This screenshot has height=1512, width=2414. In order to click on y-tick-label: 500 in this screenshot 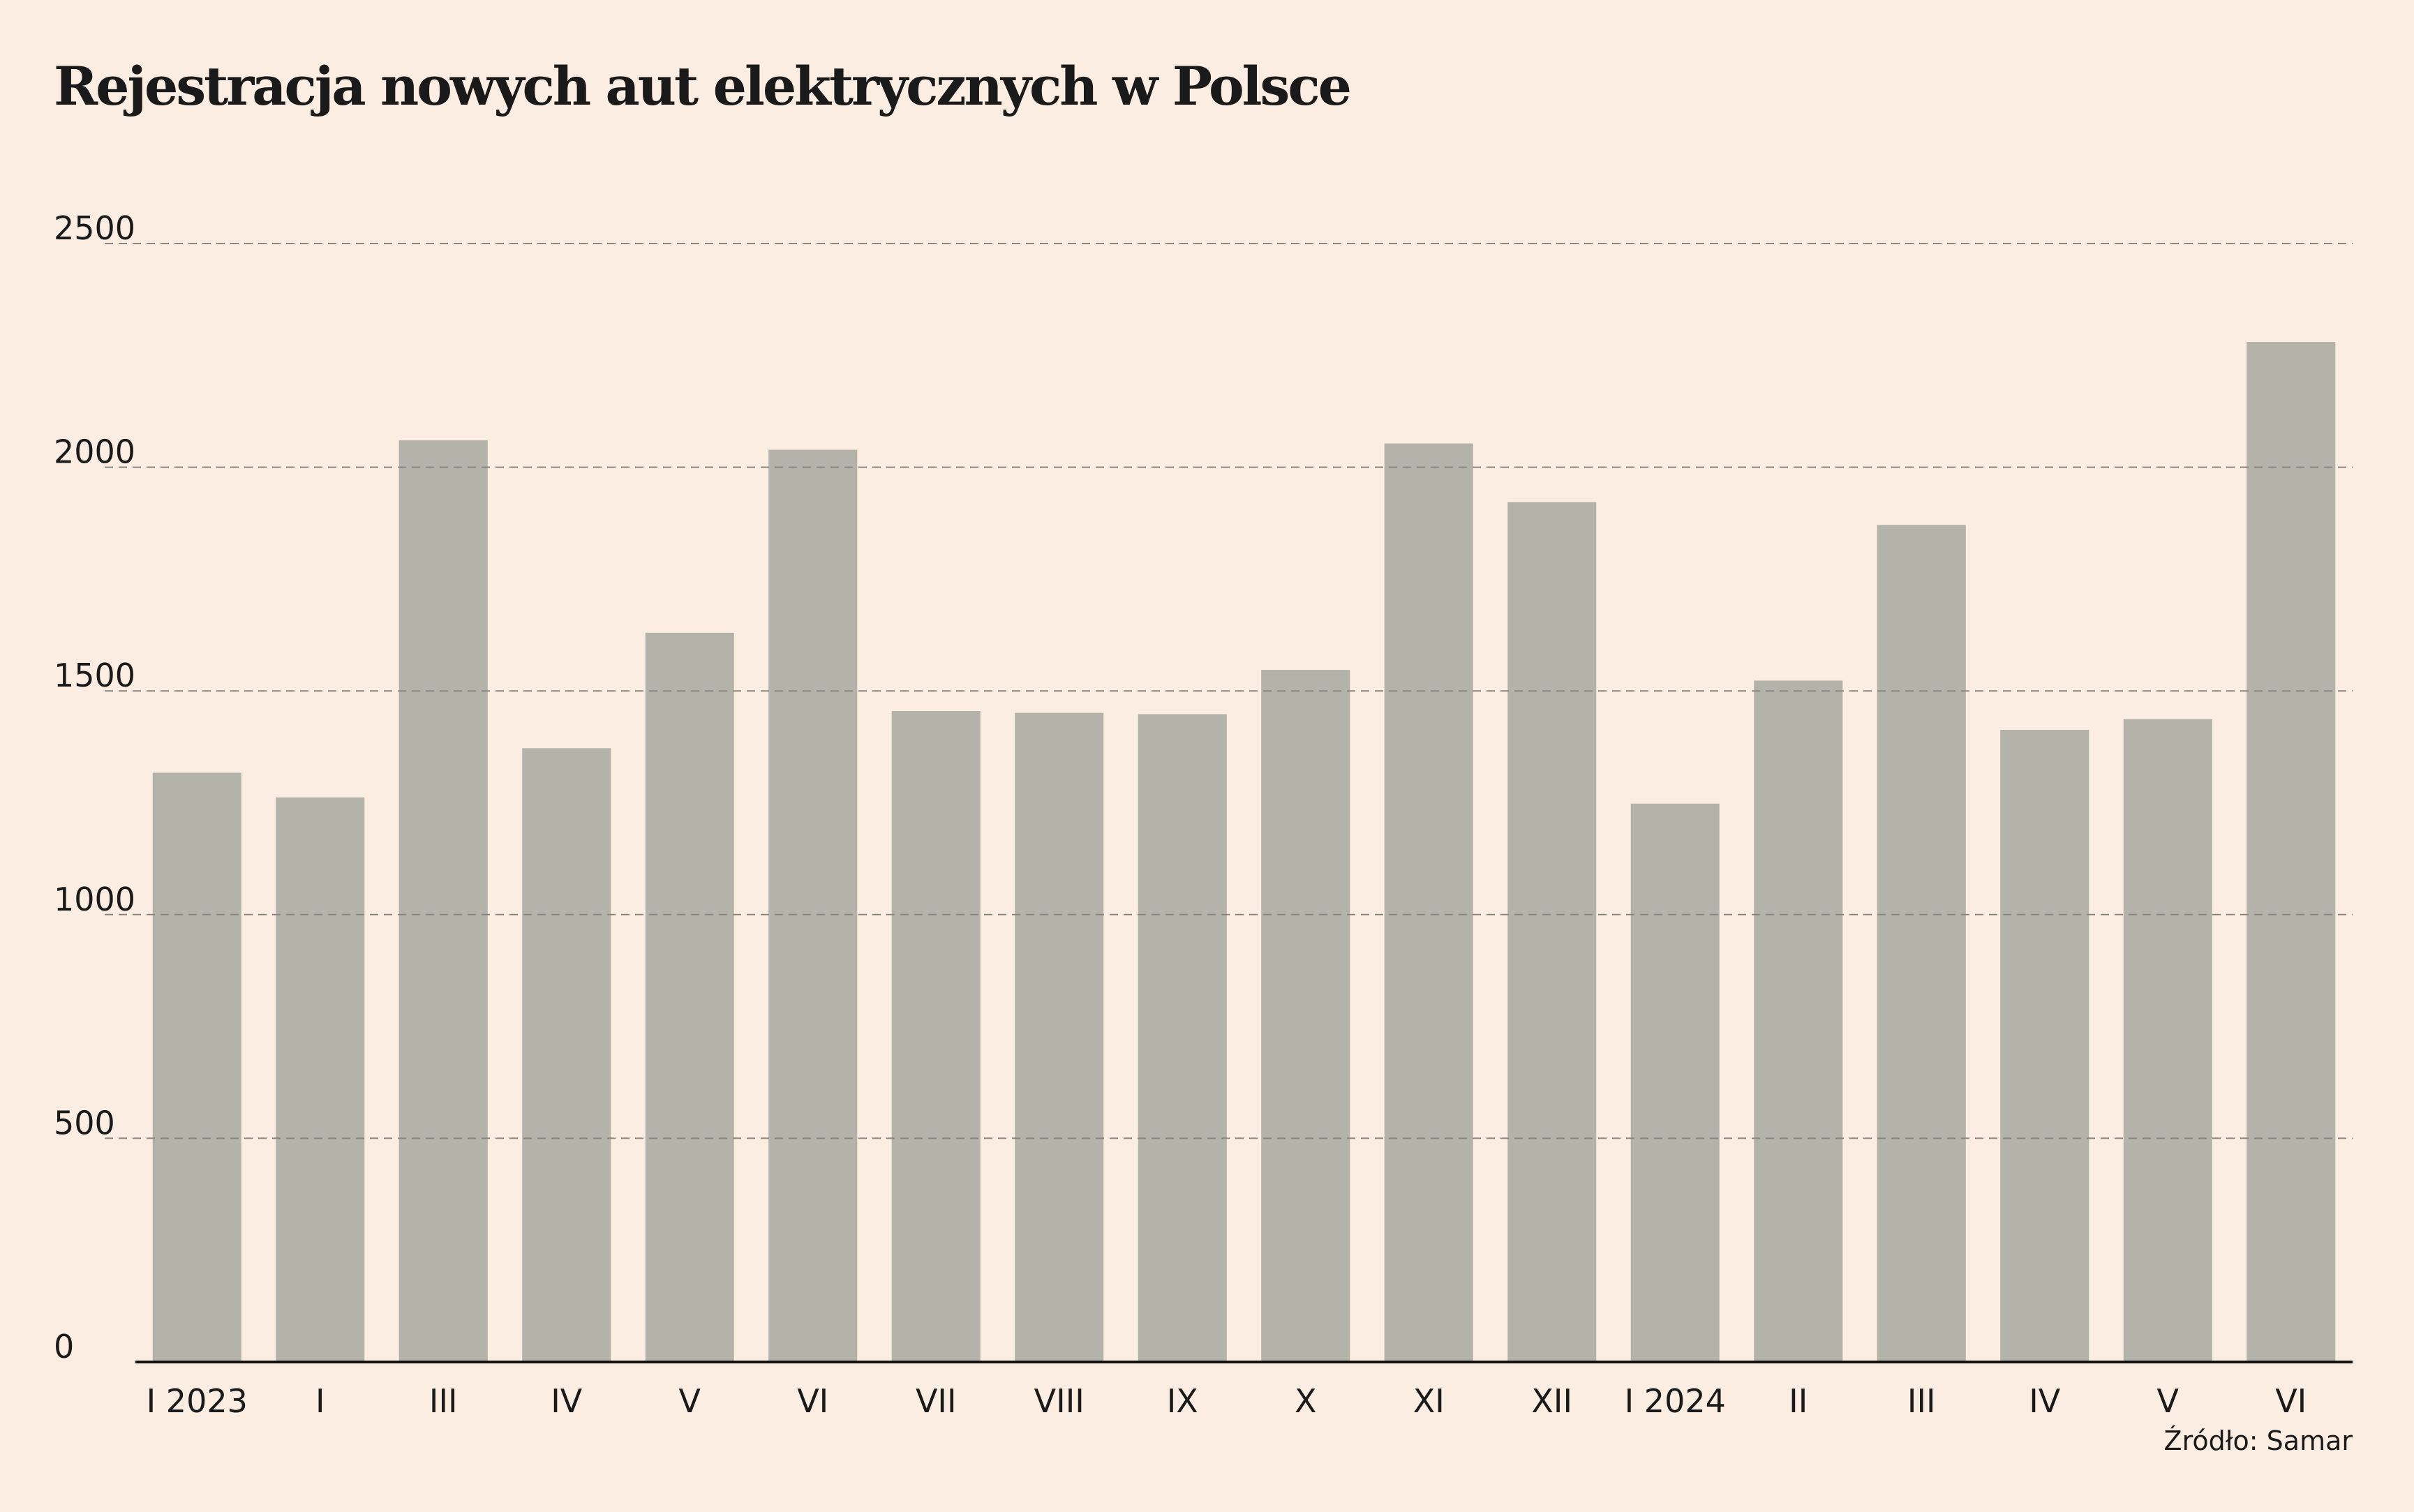, I will do `click(84, 1123)`.